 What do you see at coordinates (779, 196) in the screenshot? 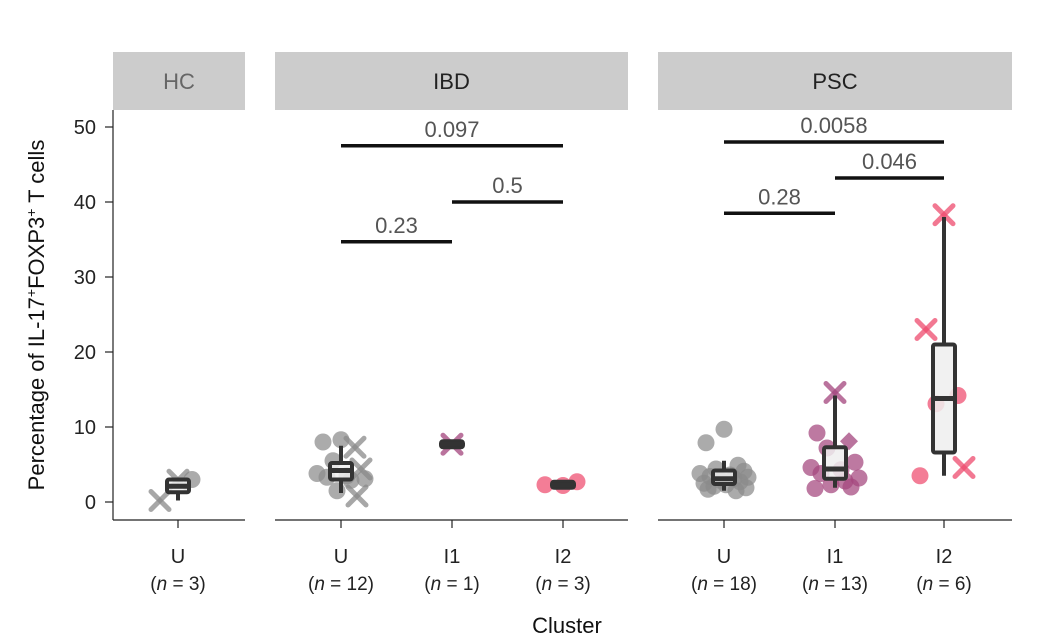
I see `p-value-label: 0.28` at bounding box center [779, 196].